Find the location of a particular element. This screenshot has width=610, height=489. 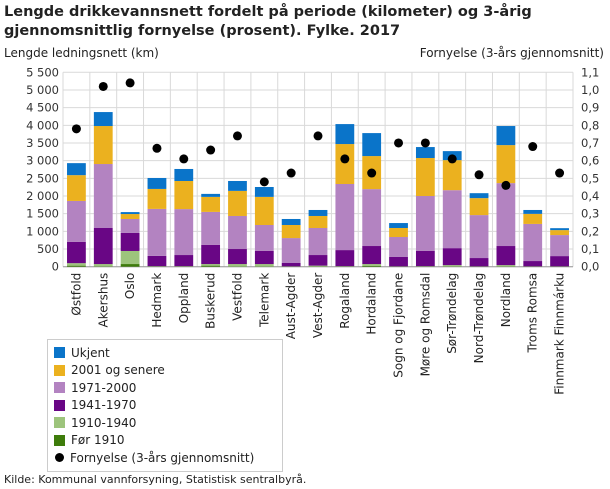

x-tick-label: Hordaland is located at coordinates (372, 304).